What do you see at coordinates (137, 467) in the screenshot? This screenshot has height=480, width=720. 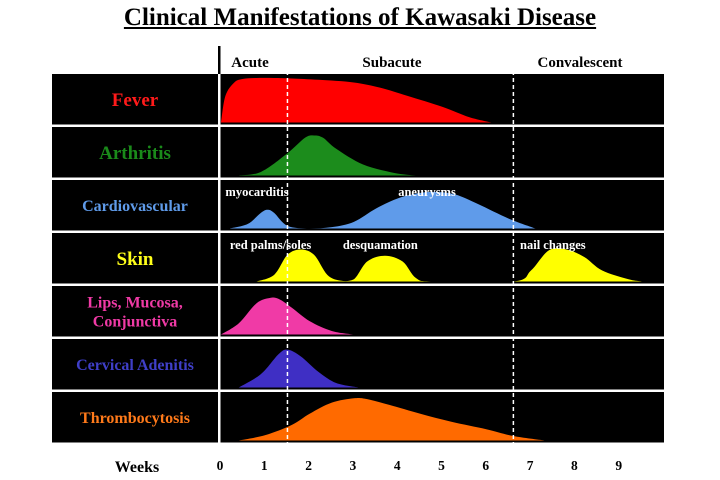 I see `x-axis-label: Weeks` at bounding box center [137, 467].